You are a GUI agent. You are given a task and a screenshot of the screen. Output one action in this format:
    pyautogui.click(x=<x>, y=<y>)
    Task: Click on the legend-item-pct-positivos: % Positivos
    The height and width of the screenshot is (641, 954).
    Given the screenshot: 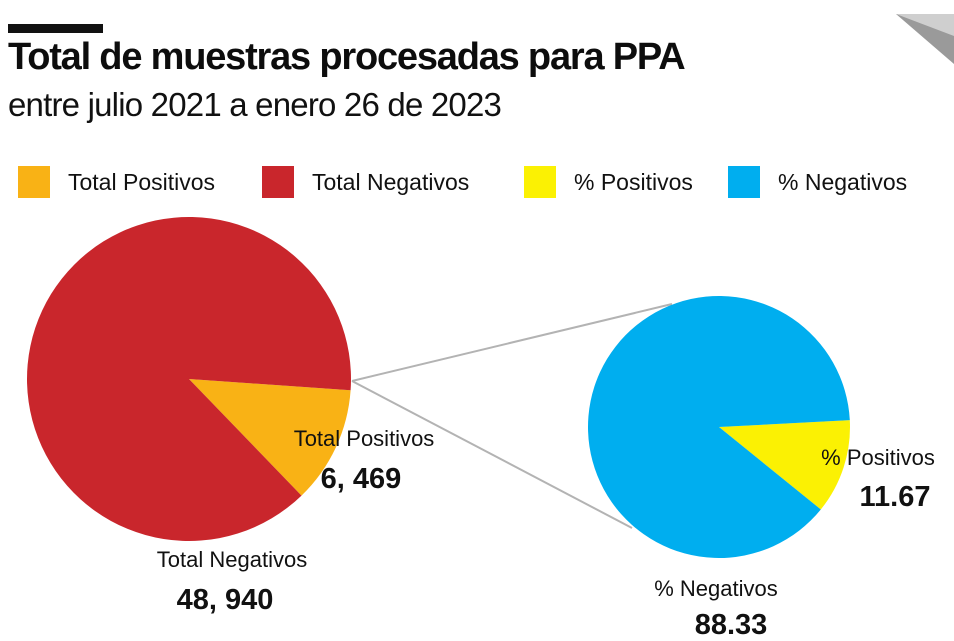 What is the action you would take?
    pyautogui.click(x=608, y=182)
    